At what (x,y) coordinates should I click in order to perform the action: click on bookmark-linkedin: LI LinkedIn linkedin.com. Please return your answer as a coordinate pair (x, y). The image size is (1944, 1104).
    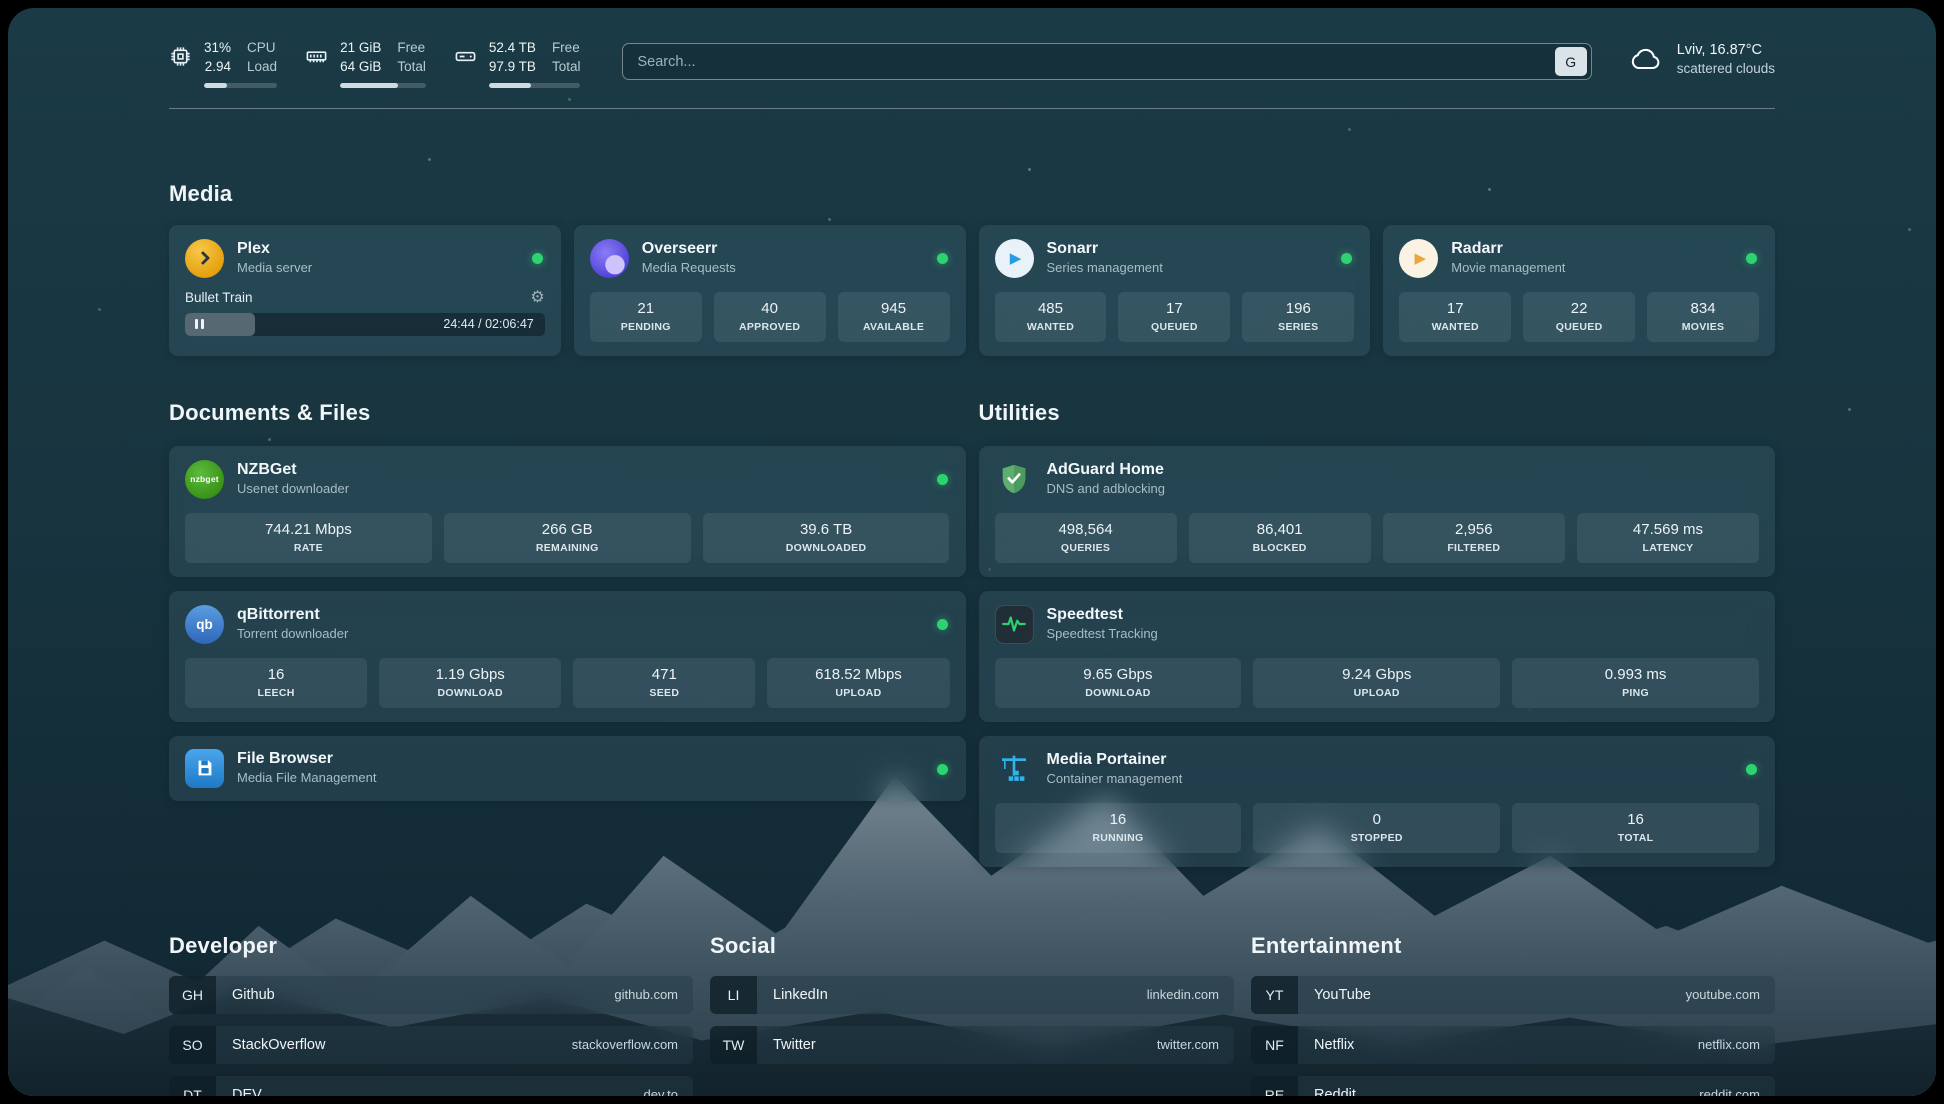
    Looking at the image, I should click on (972, 994).